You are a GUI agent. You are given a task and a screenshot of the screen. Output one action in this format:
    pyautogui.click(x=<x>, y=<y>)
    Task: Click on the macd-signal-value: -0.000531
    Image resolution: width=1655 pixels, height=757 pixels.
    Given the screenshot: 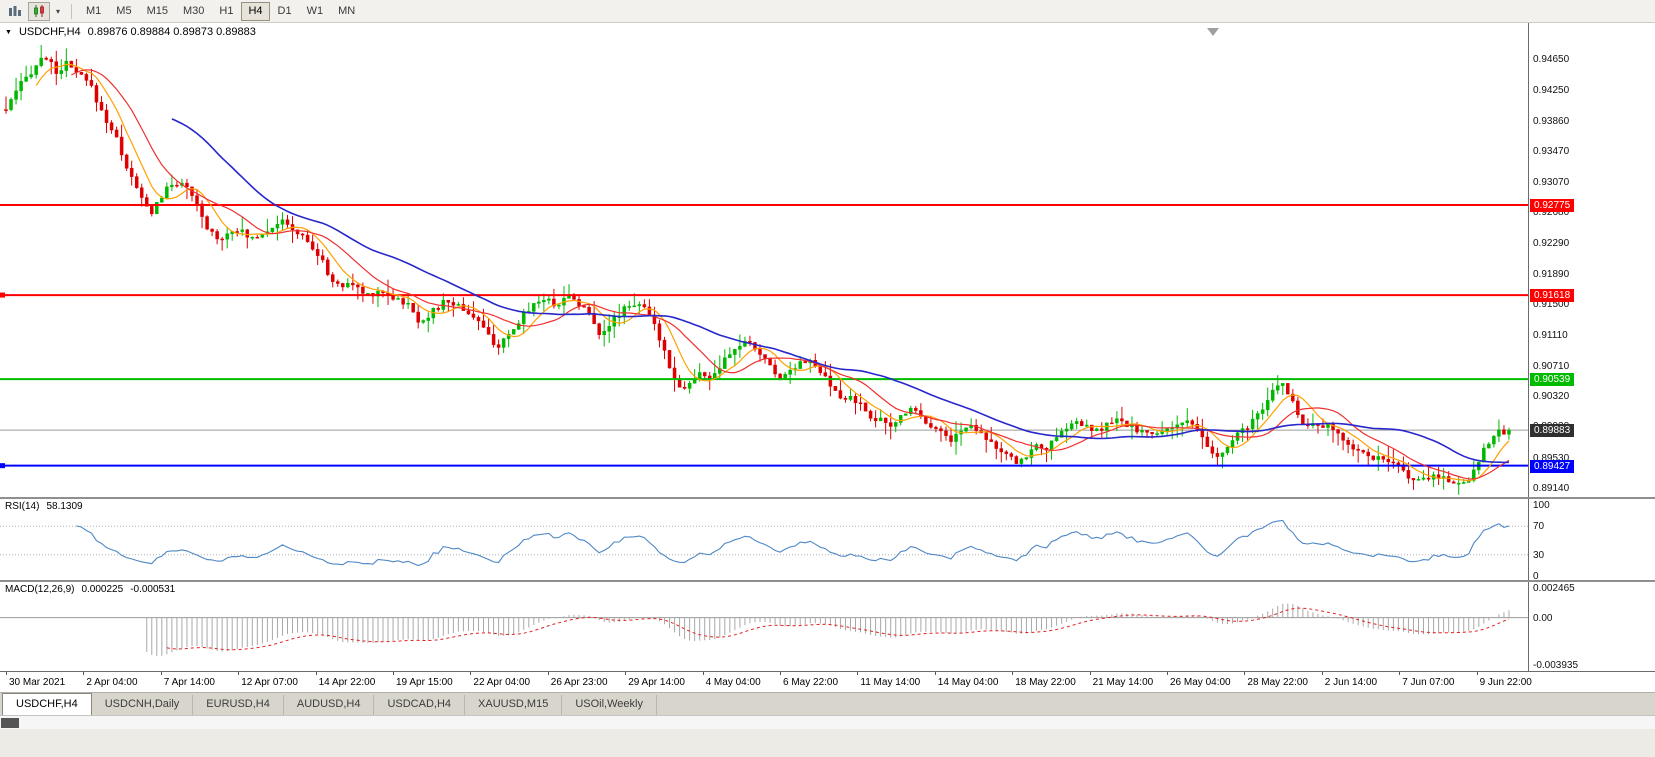 What is the action you would take?
    pyautogui.click(x=153, y=589)
    